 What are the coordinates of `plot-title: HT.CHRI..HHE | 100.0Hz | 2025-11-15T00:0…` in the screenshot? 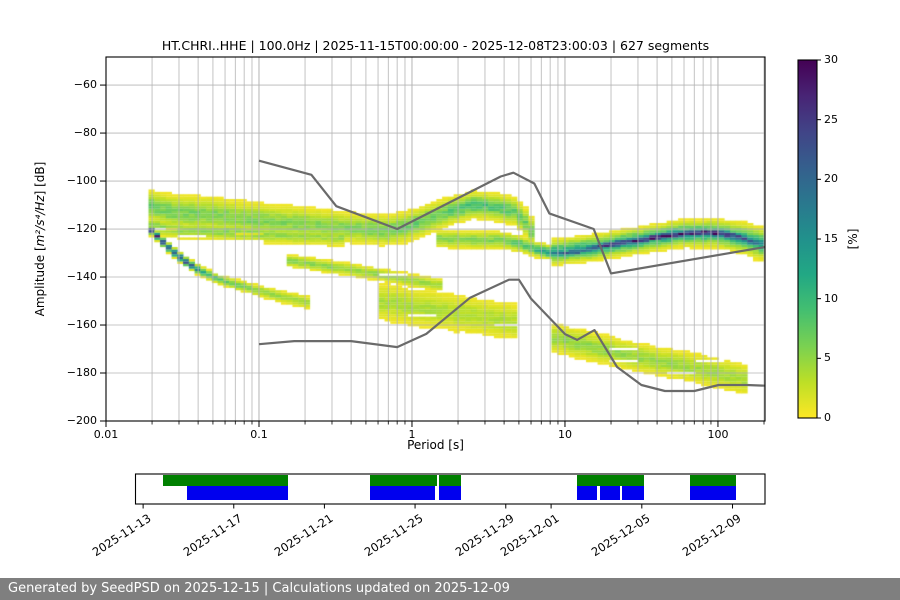 It's located at (435, 45).